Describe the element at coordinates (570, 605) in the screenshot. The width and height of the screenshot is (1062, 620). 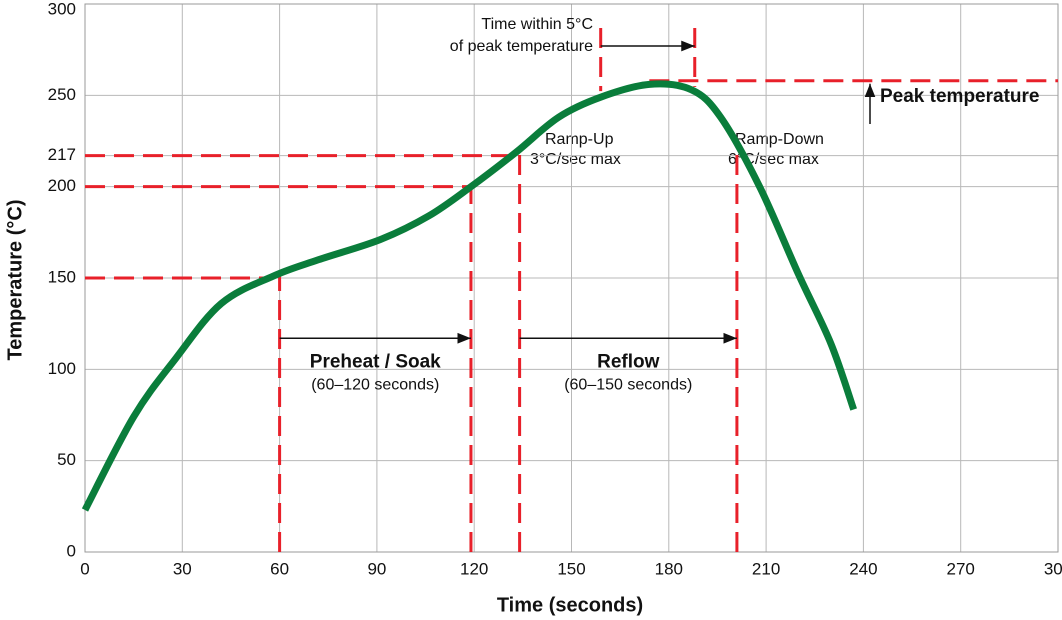
I see `x-axis-title: Time (seconds)` at that location.